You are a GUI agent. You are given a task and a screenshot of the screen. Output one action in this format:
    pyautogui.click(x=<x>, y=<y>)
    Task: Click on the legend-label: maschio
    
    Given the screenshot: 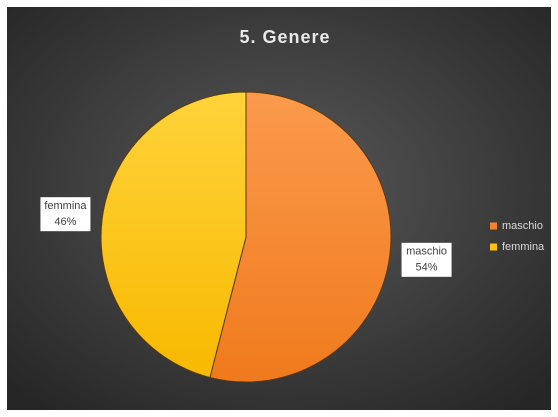 What is the action you would take?
    pyautogui.click(x=522, y=226)
    